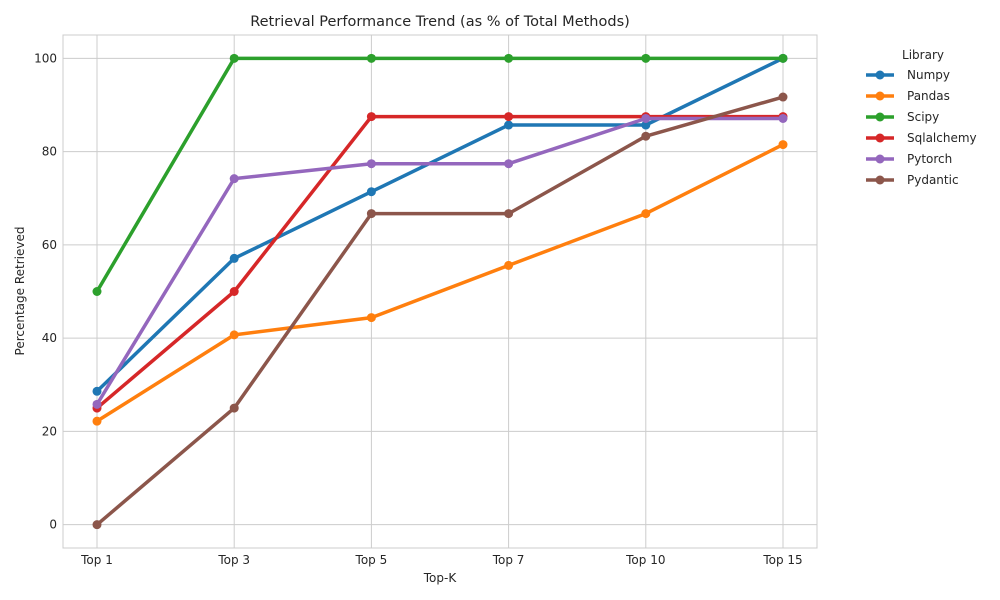  Describe the element at coordinates (928, 96) in the screenshot. I see `legend-label: Pandas` at that location.